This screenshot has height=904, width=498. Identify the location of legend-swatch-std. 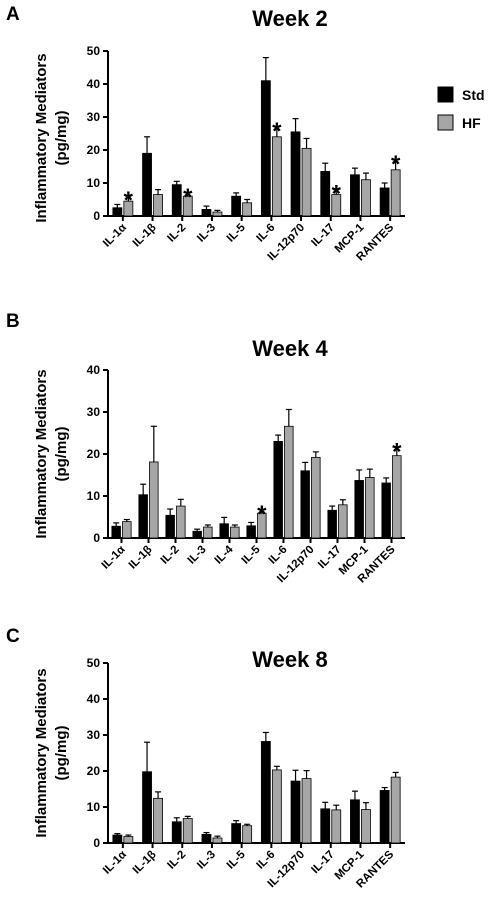
(445, 94).